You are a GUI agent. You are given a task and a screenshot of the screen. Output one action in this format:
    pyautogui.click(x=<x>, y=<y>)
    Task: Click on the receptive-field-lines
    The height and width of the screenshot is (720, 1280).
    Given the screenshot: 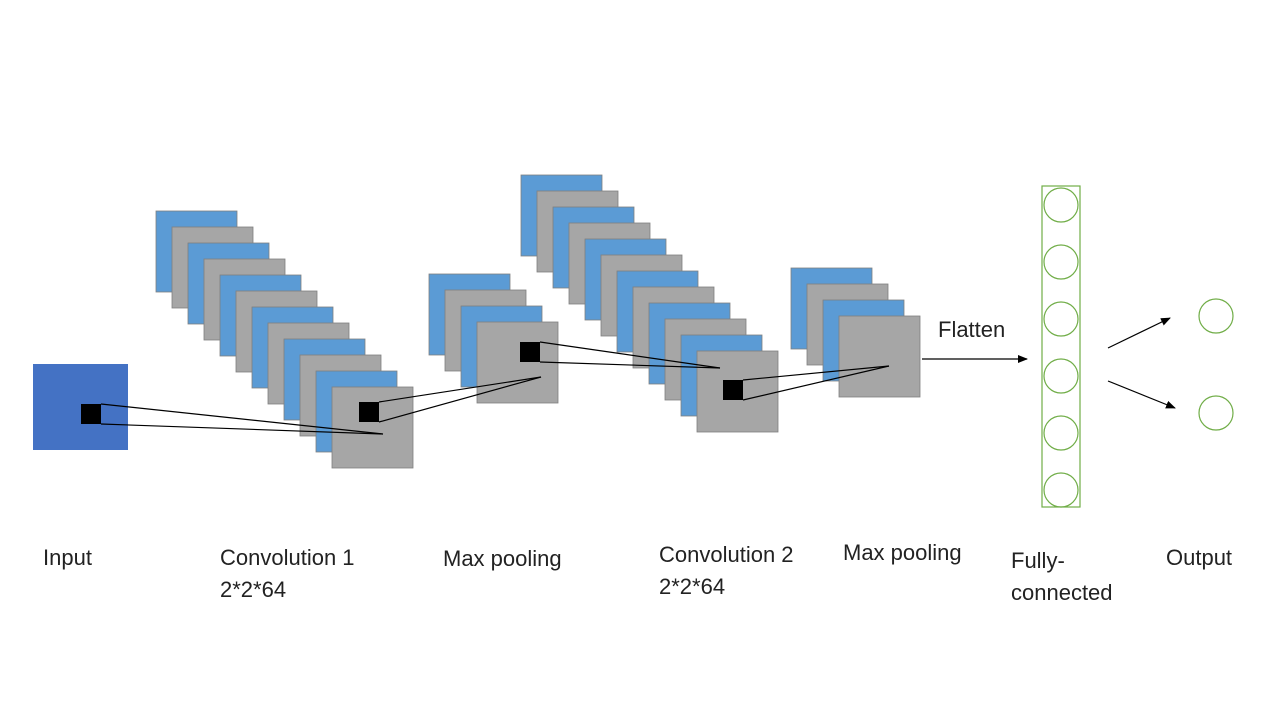 What is the action you would take?
    pyautogui.click(x=495, y=388)
    